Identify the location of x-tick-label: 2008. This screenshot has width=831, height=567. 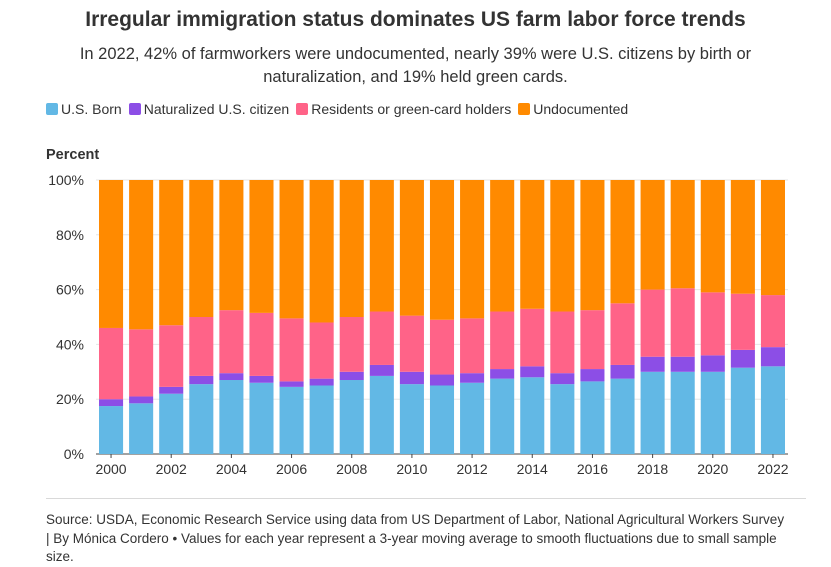
(351, 469).